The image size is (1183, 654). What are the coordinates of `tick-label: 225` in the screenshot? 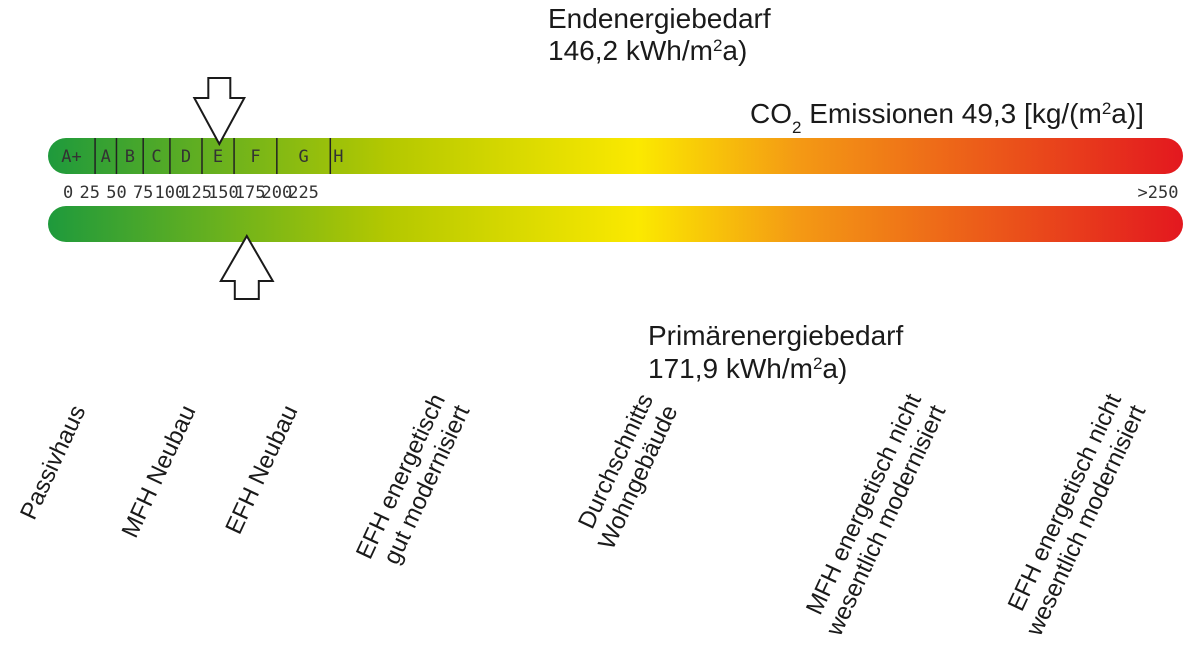 It's located at (303, 193).